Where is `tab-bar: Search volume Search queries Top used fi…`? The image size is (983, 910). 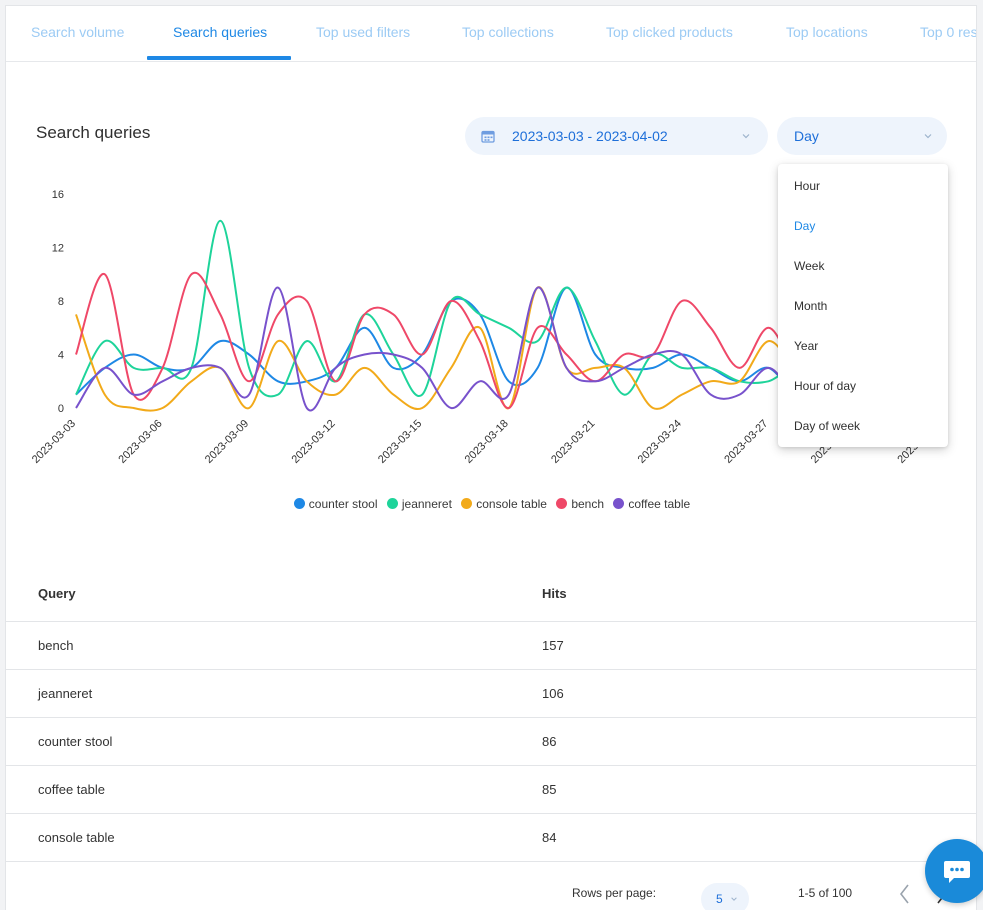 tab-bar: Search volume Search queries Top used fi… is located at coordinates (491, 34).